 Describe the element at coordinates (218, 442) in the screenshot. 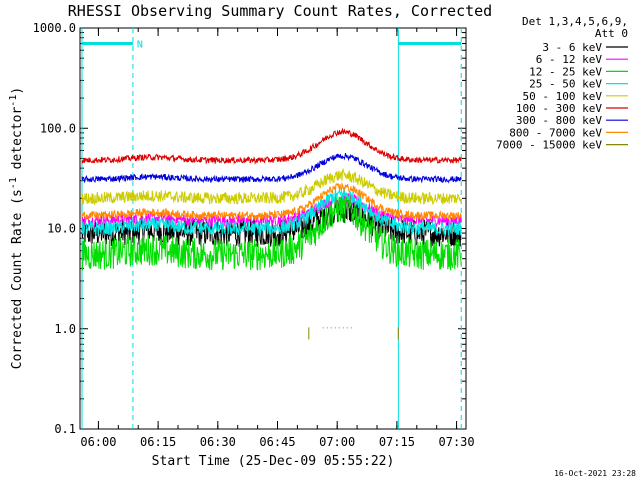

I see `x-tick-label: 06:30` at that location.